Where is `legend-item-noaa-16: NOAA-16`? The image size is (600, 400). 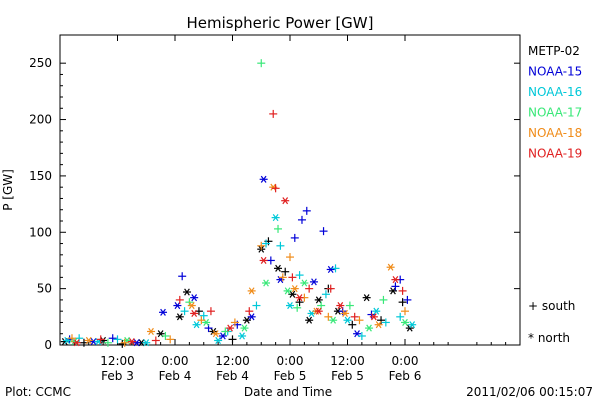 legend-item-noaa-16: NOAA-16 is located at coordinates (555, 92).